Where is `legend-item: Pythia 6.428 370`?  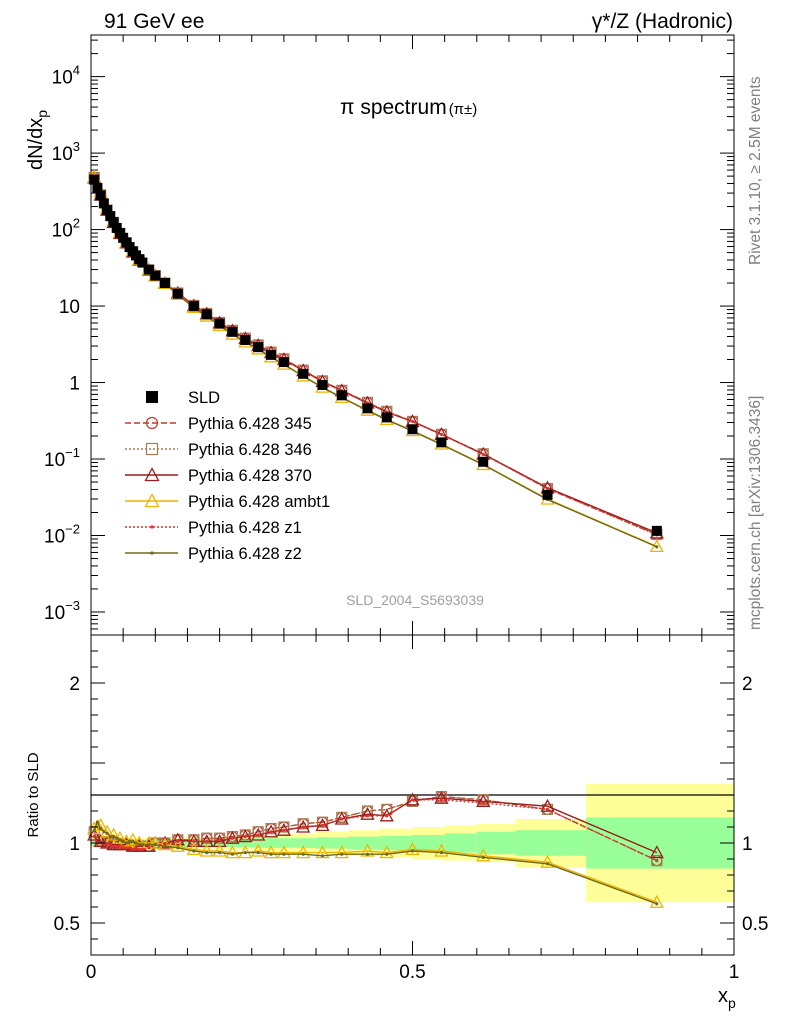 legend-item: Pythia 6.428 370 is located at coordinates (218, 476).